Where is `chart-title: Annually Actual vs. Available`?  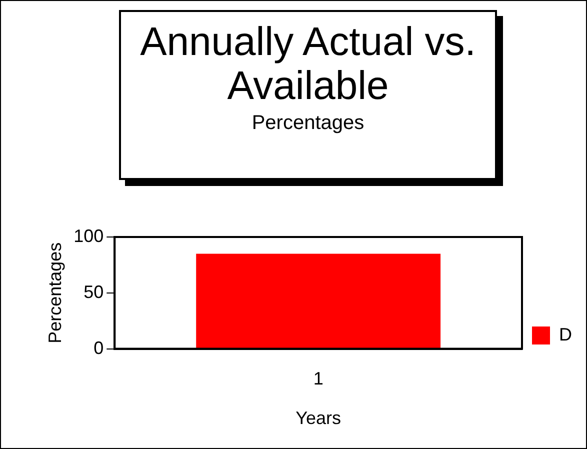 chart-title: Annually Actual vs. Available is located at coordinates (308, 64).